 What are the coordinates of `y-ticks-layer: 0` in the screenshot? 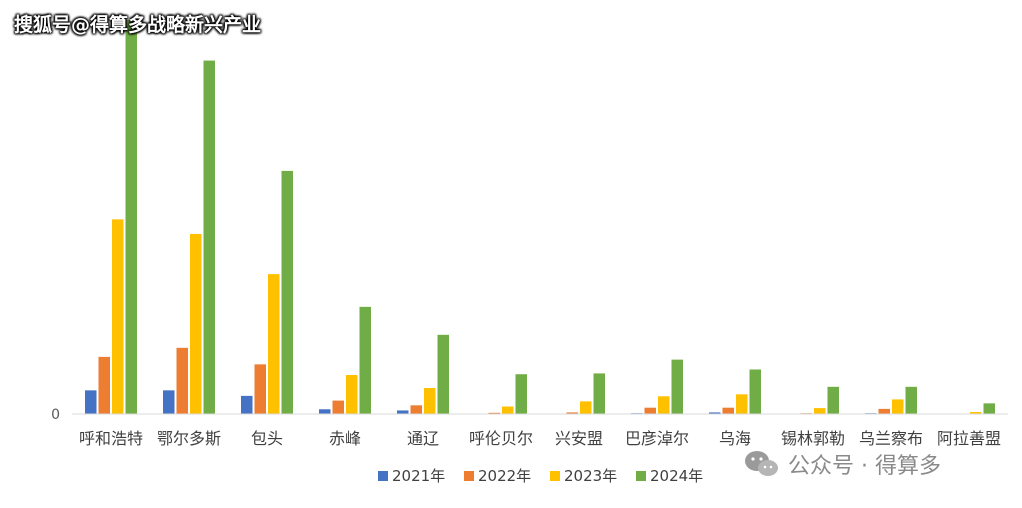 It's located at (55, 415).